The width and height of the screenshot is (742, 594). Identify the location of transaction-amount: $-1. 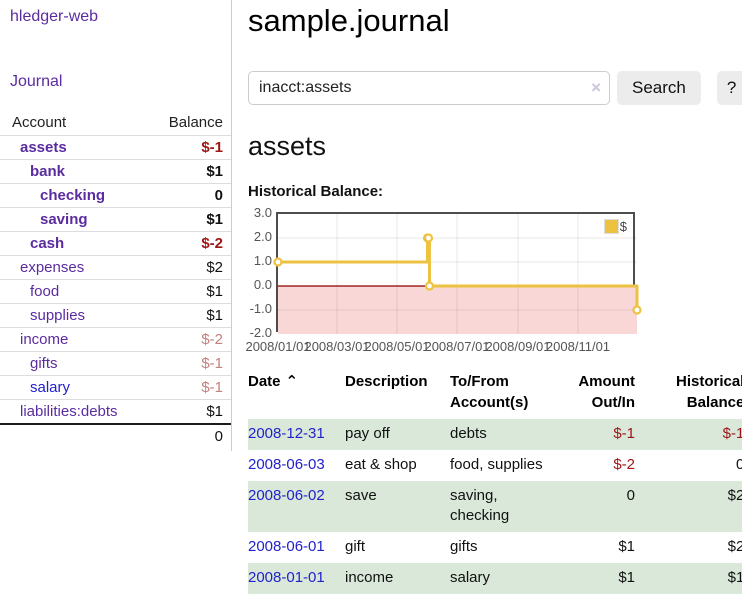
(624, 433).